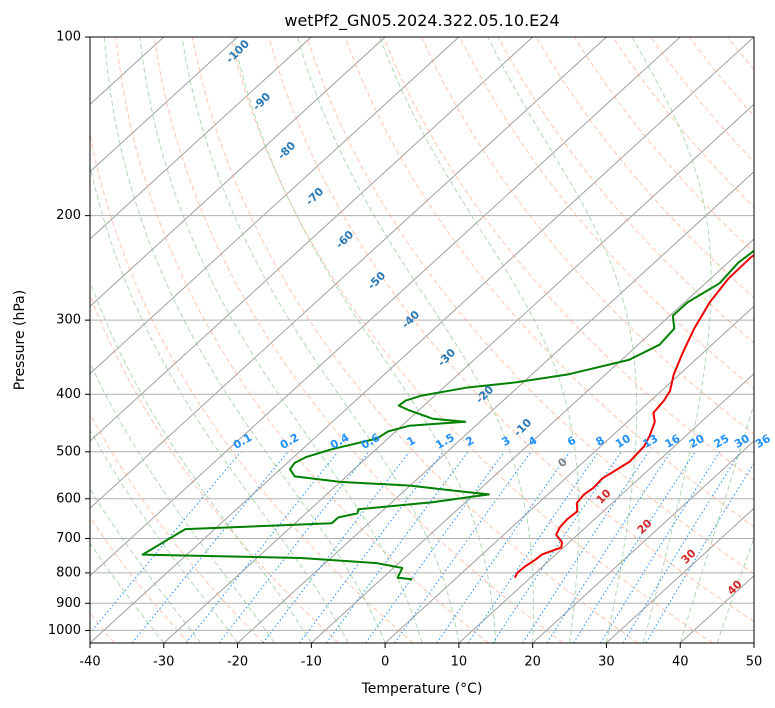 This screenshot has width=775, height=708. I want to click on y-tick-label: 500, so click(68, 451).